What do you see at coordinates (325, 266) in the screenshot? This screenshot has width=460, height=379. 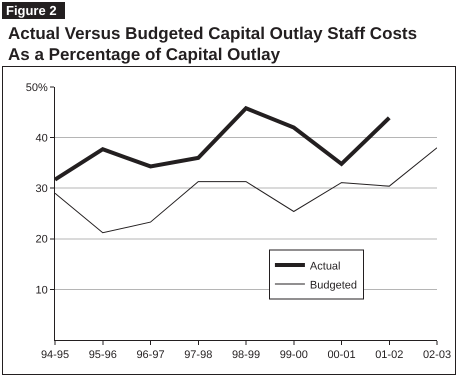 I see `legend-label: Actual` at bounding box center [325, 266].